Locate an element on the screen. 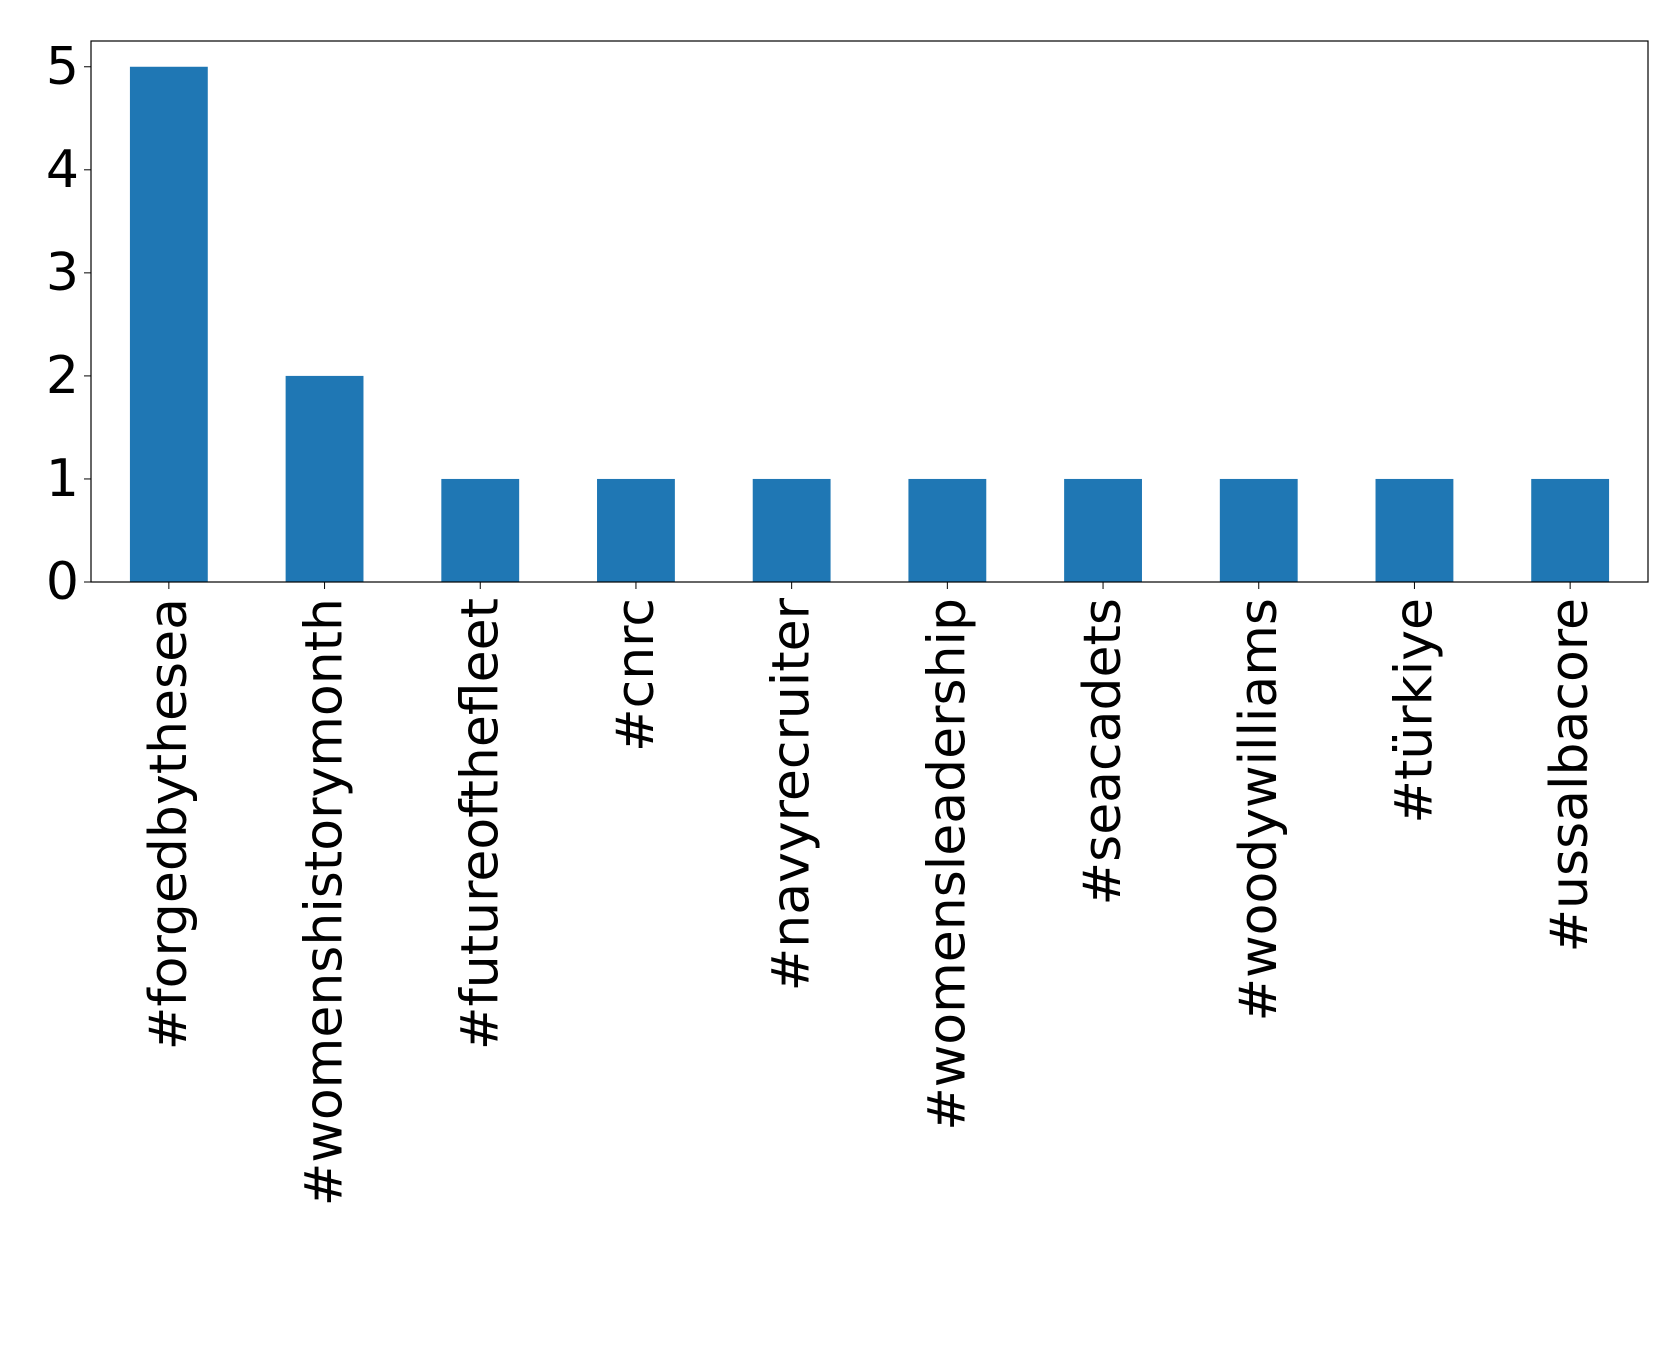 The width and height of the screenshot is (1679, 1359). y-tick-label: 3 is located at coordinates (62, 273).